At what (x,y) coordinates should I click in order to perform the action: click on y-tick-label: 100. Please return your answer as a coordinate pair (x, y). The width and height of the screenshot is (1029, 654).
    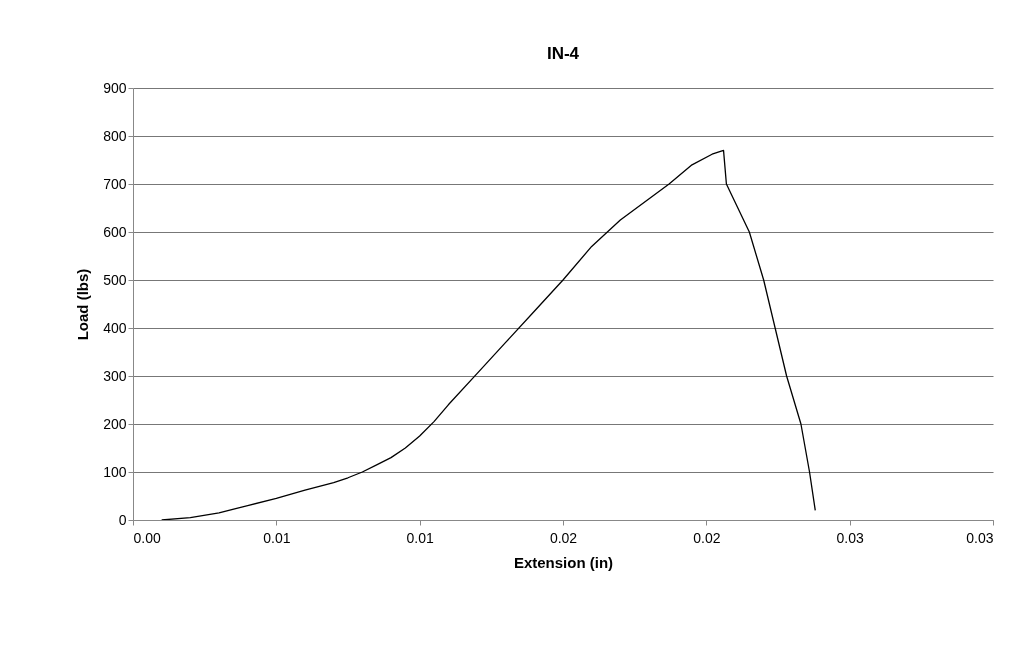
    Looking at the image, I should click on (115, 471).